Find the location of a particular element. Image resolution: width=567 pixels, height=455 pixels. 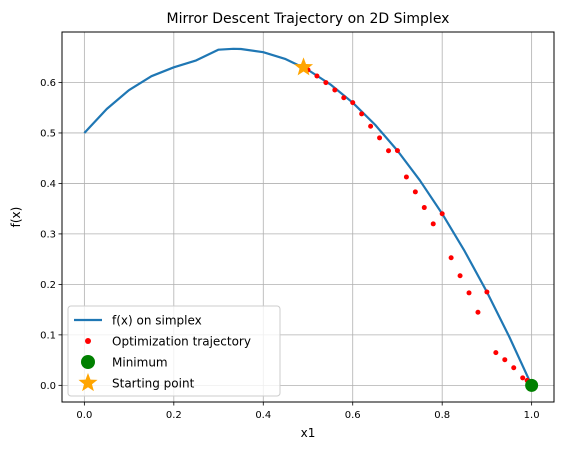

legend-label: Minimum is located at coordinates (140, 363).